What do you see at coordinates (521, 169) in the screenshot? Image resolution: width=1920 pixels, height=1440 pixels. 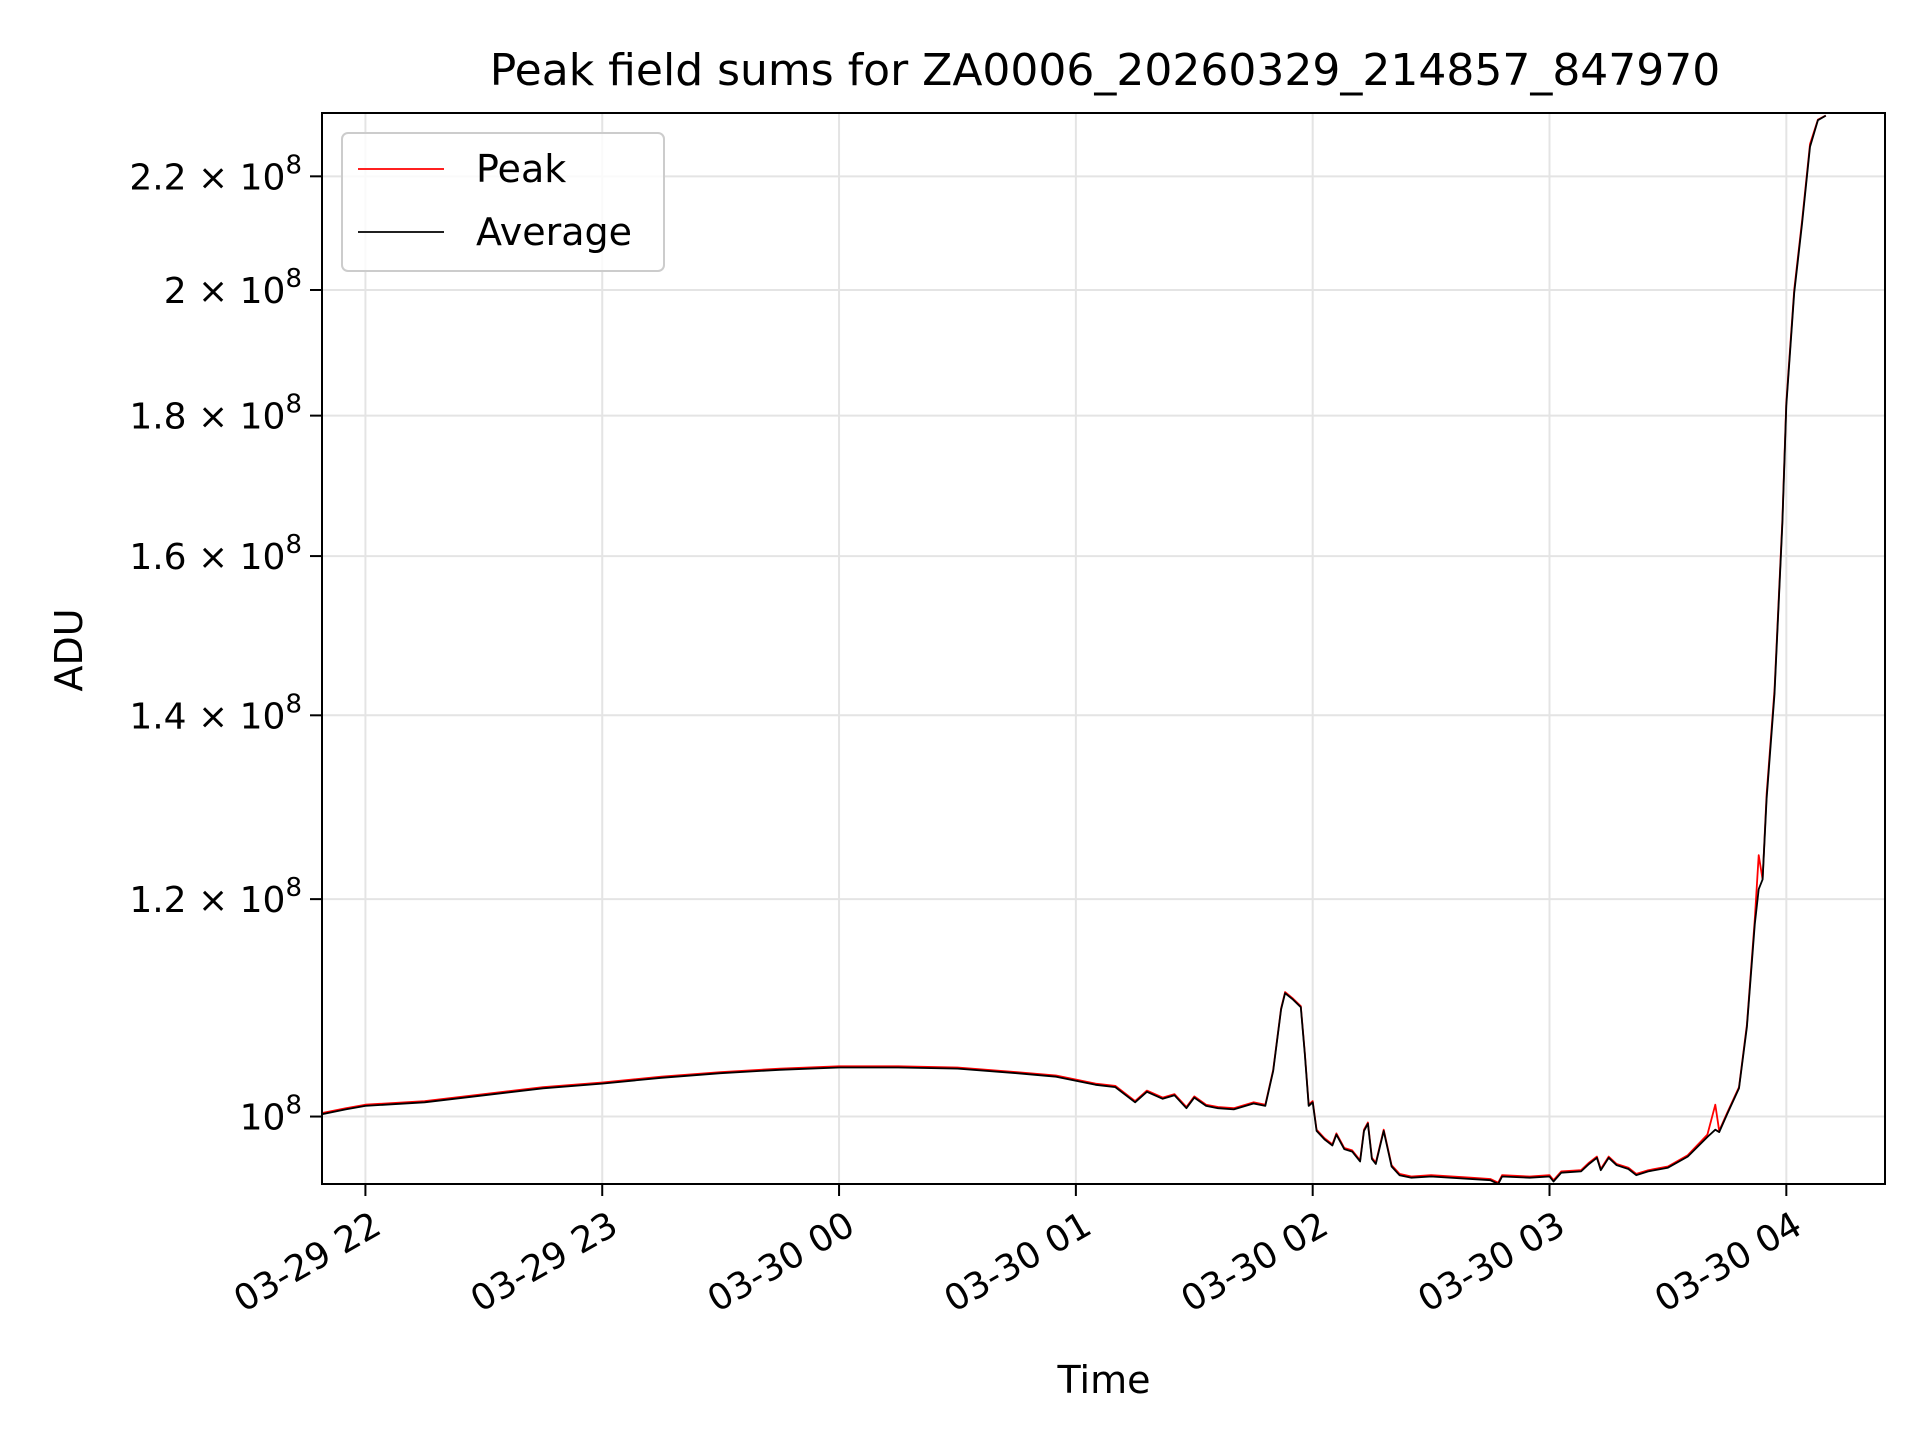 I see `legend-label-peak: Peak` at bounding box center [521, 169].